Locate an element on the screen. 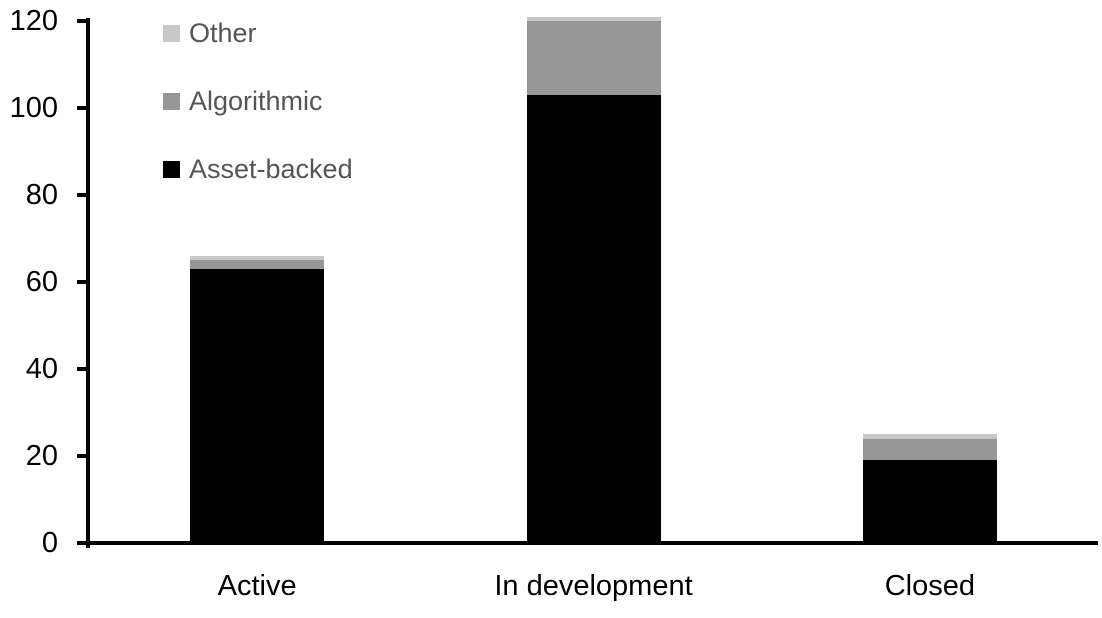 This screenshot has width=1102, height=618. x-axis-line is located at coordinates (587, 543).